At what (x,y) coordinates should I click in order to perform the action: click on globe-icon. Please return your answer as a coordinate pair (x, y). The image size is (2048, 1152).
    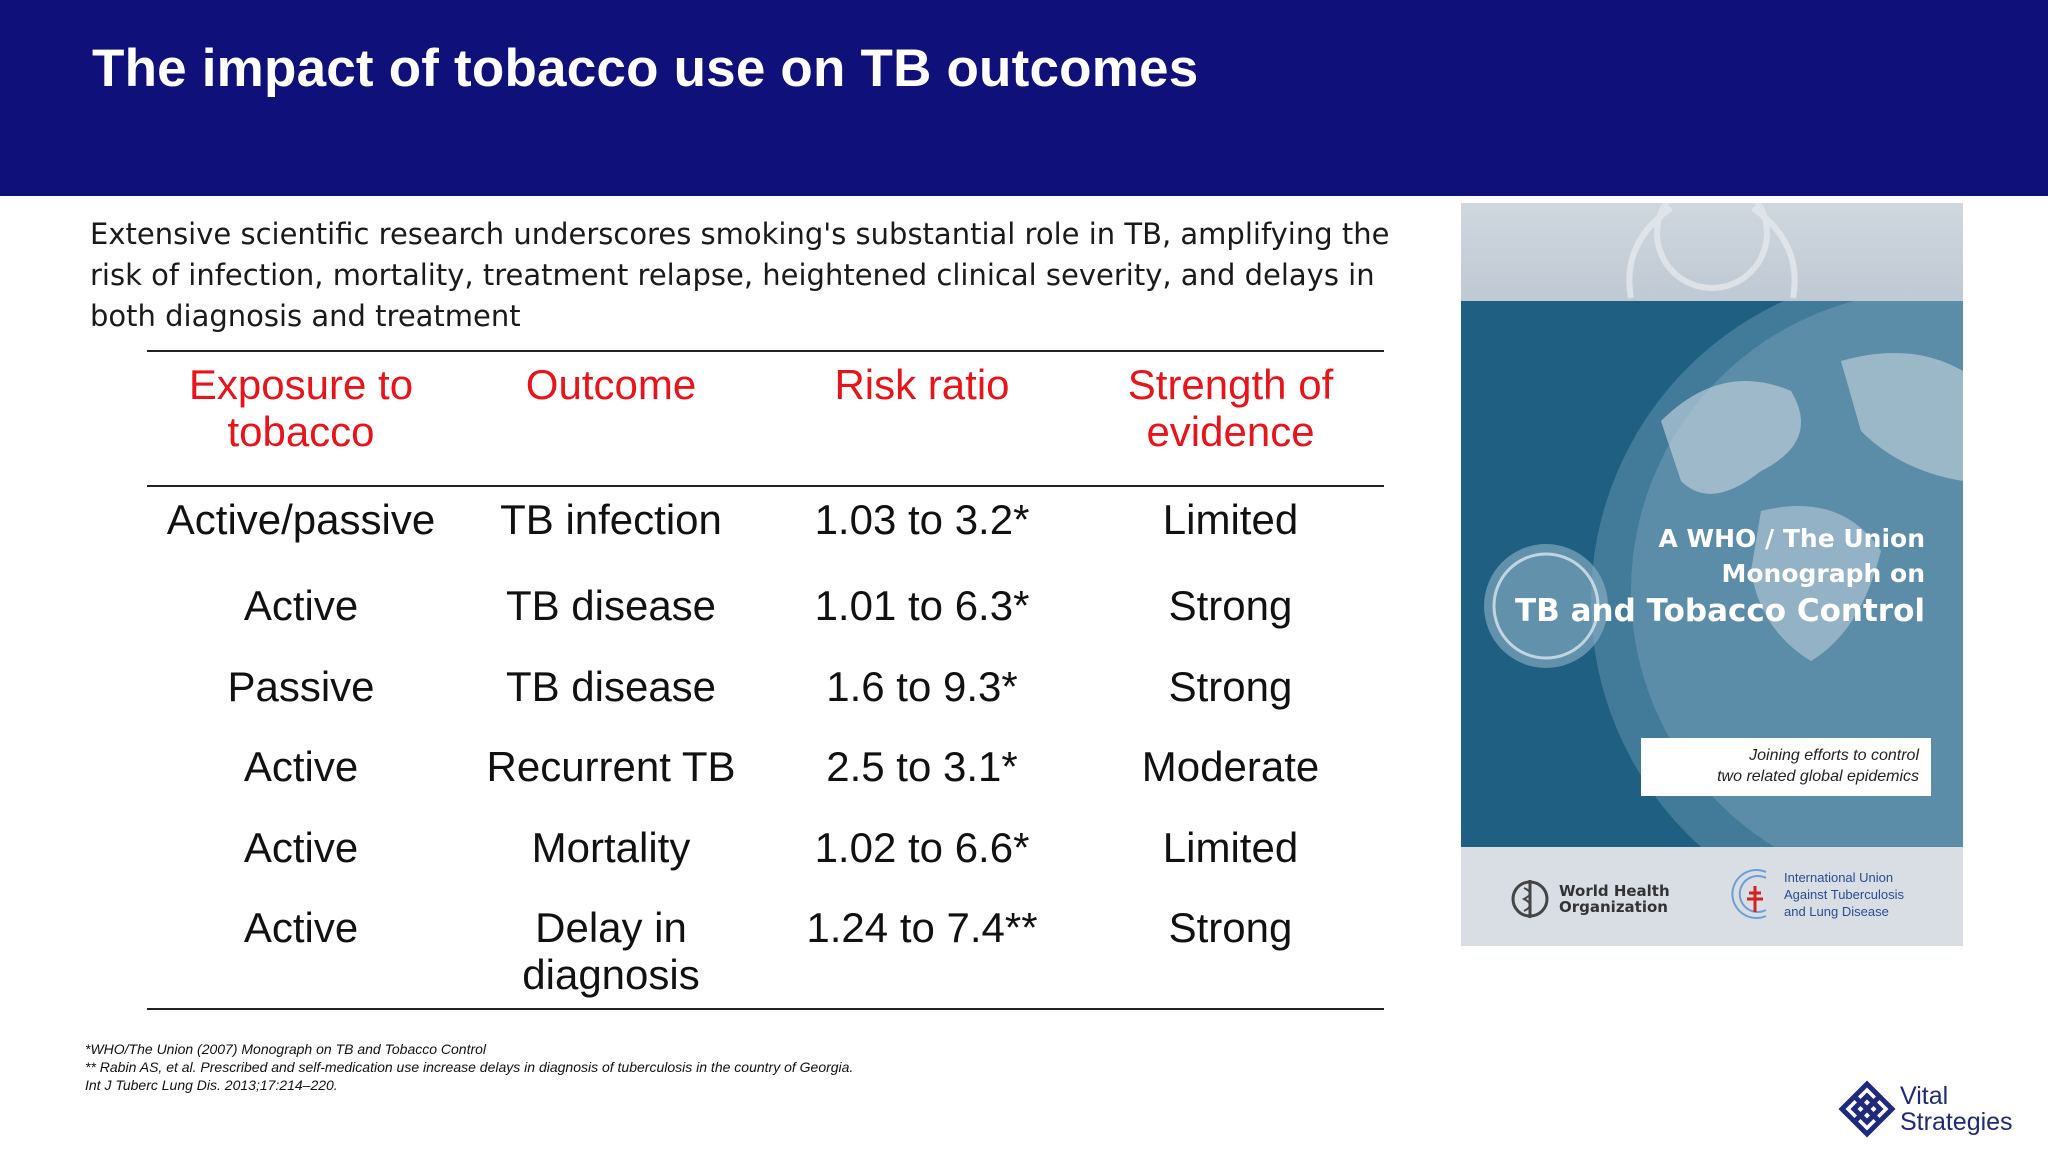
    Looking at the image, I should click on (1723, 574).